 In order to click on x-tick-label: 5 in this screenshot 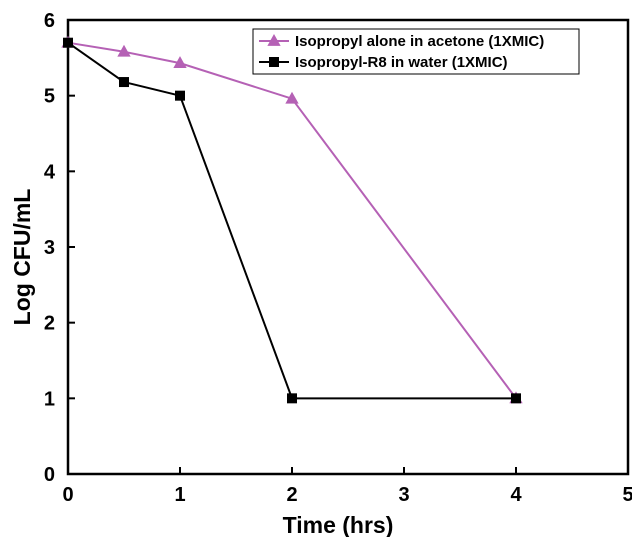, I will do `click(627, 495)`.